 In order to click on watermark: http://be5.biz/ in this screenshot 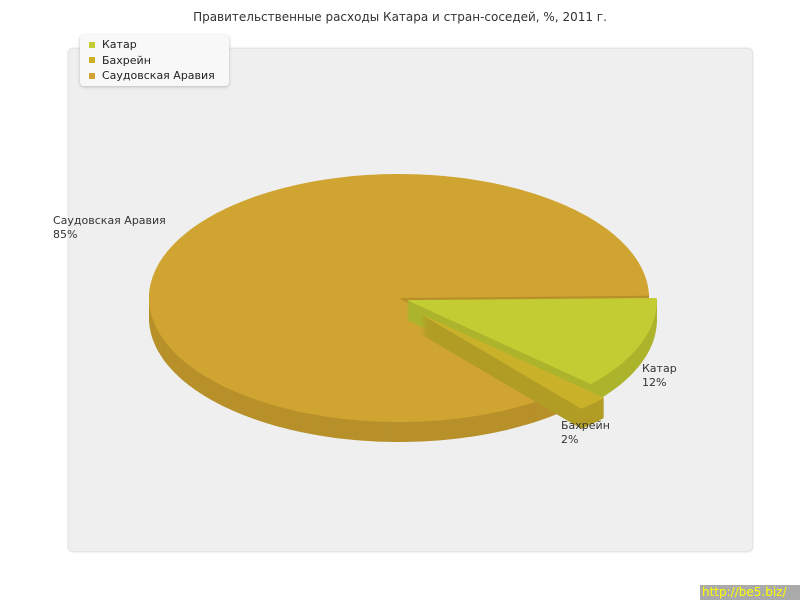, I will do `click(750, 592)`.